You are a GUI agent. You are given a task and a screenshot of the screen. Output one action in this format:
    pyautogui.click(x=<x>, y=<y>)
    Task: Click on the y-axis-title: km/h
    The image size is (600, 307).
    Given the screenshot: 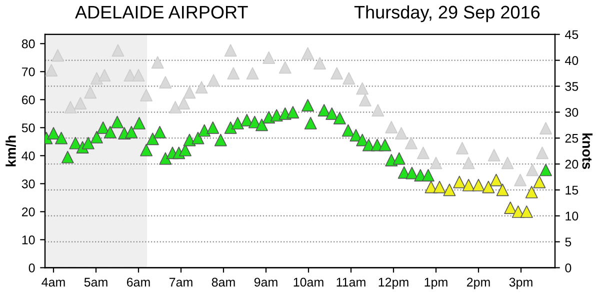 What is the action you would take?
    pyautogui.click(x=11, y=151)
    